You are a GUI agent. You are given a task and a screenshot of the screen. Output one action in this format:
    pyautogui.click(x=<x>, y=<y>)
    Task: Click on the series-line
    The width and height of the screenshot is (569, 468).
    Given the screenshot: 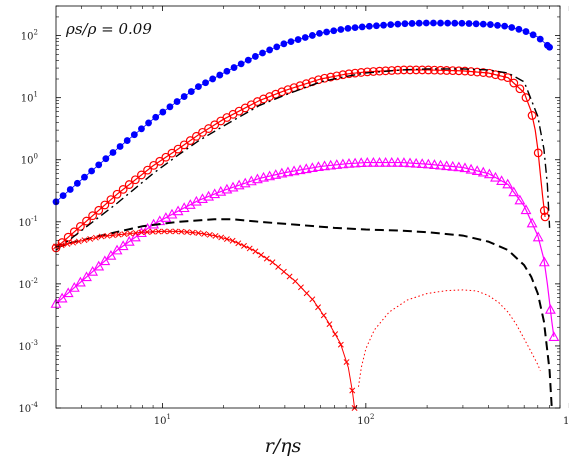 What is the action you would take?
    pyautogui.click(x=449, y=338)
    